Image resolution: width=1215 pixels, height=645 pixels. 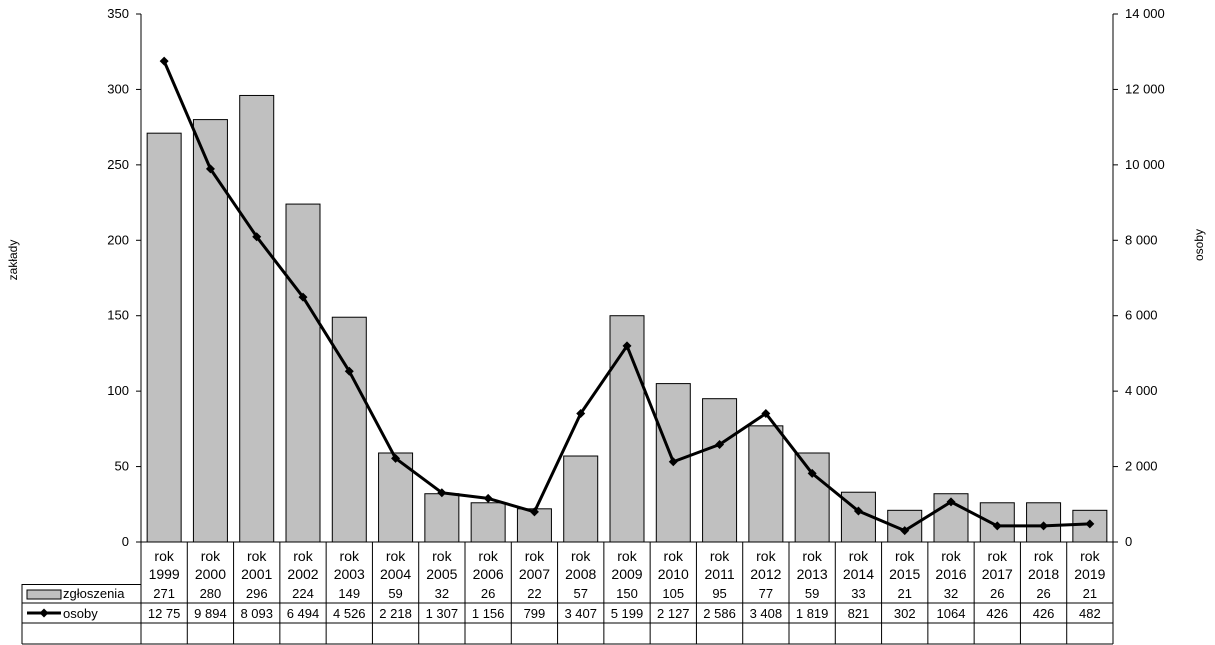 What do you see at coordinates (812, 574) in the screenshot?
I see `x-tick-label: 2013` at bounding box center [812, 574].